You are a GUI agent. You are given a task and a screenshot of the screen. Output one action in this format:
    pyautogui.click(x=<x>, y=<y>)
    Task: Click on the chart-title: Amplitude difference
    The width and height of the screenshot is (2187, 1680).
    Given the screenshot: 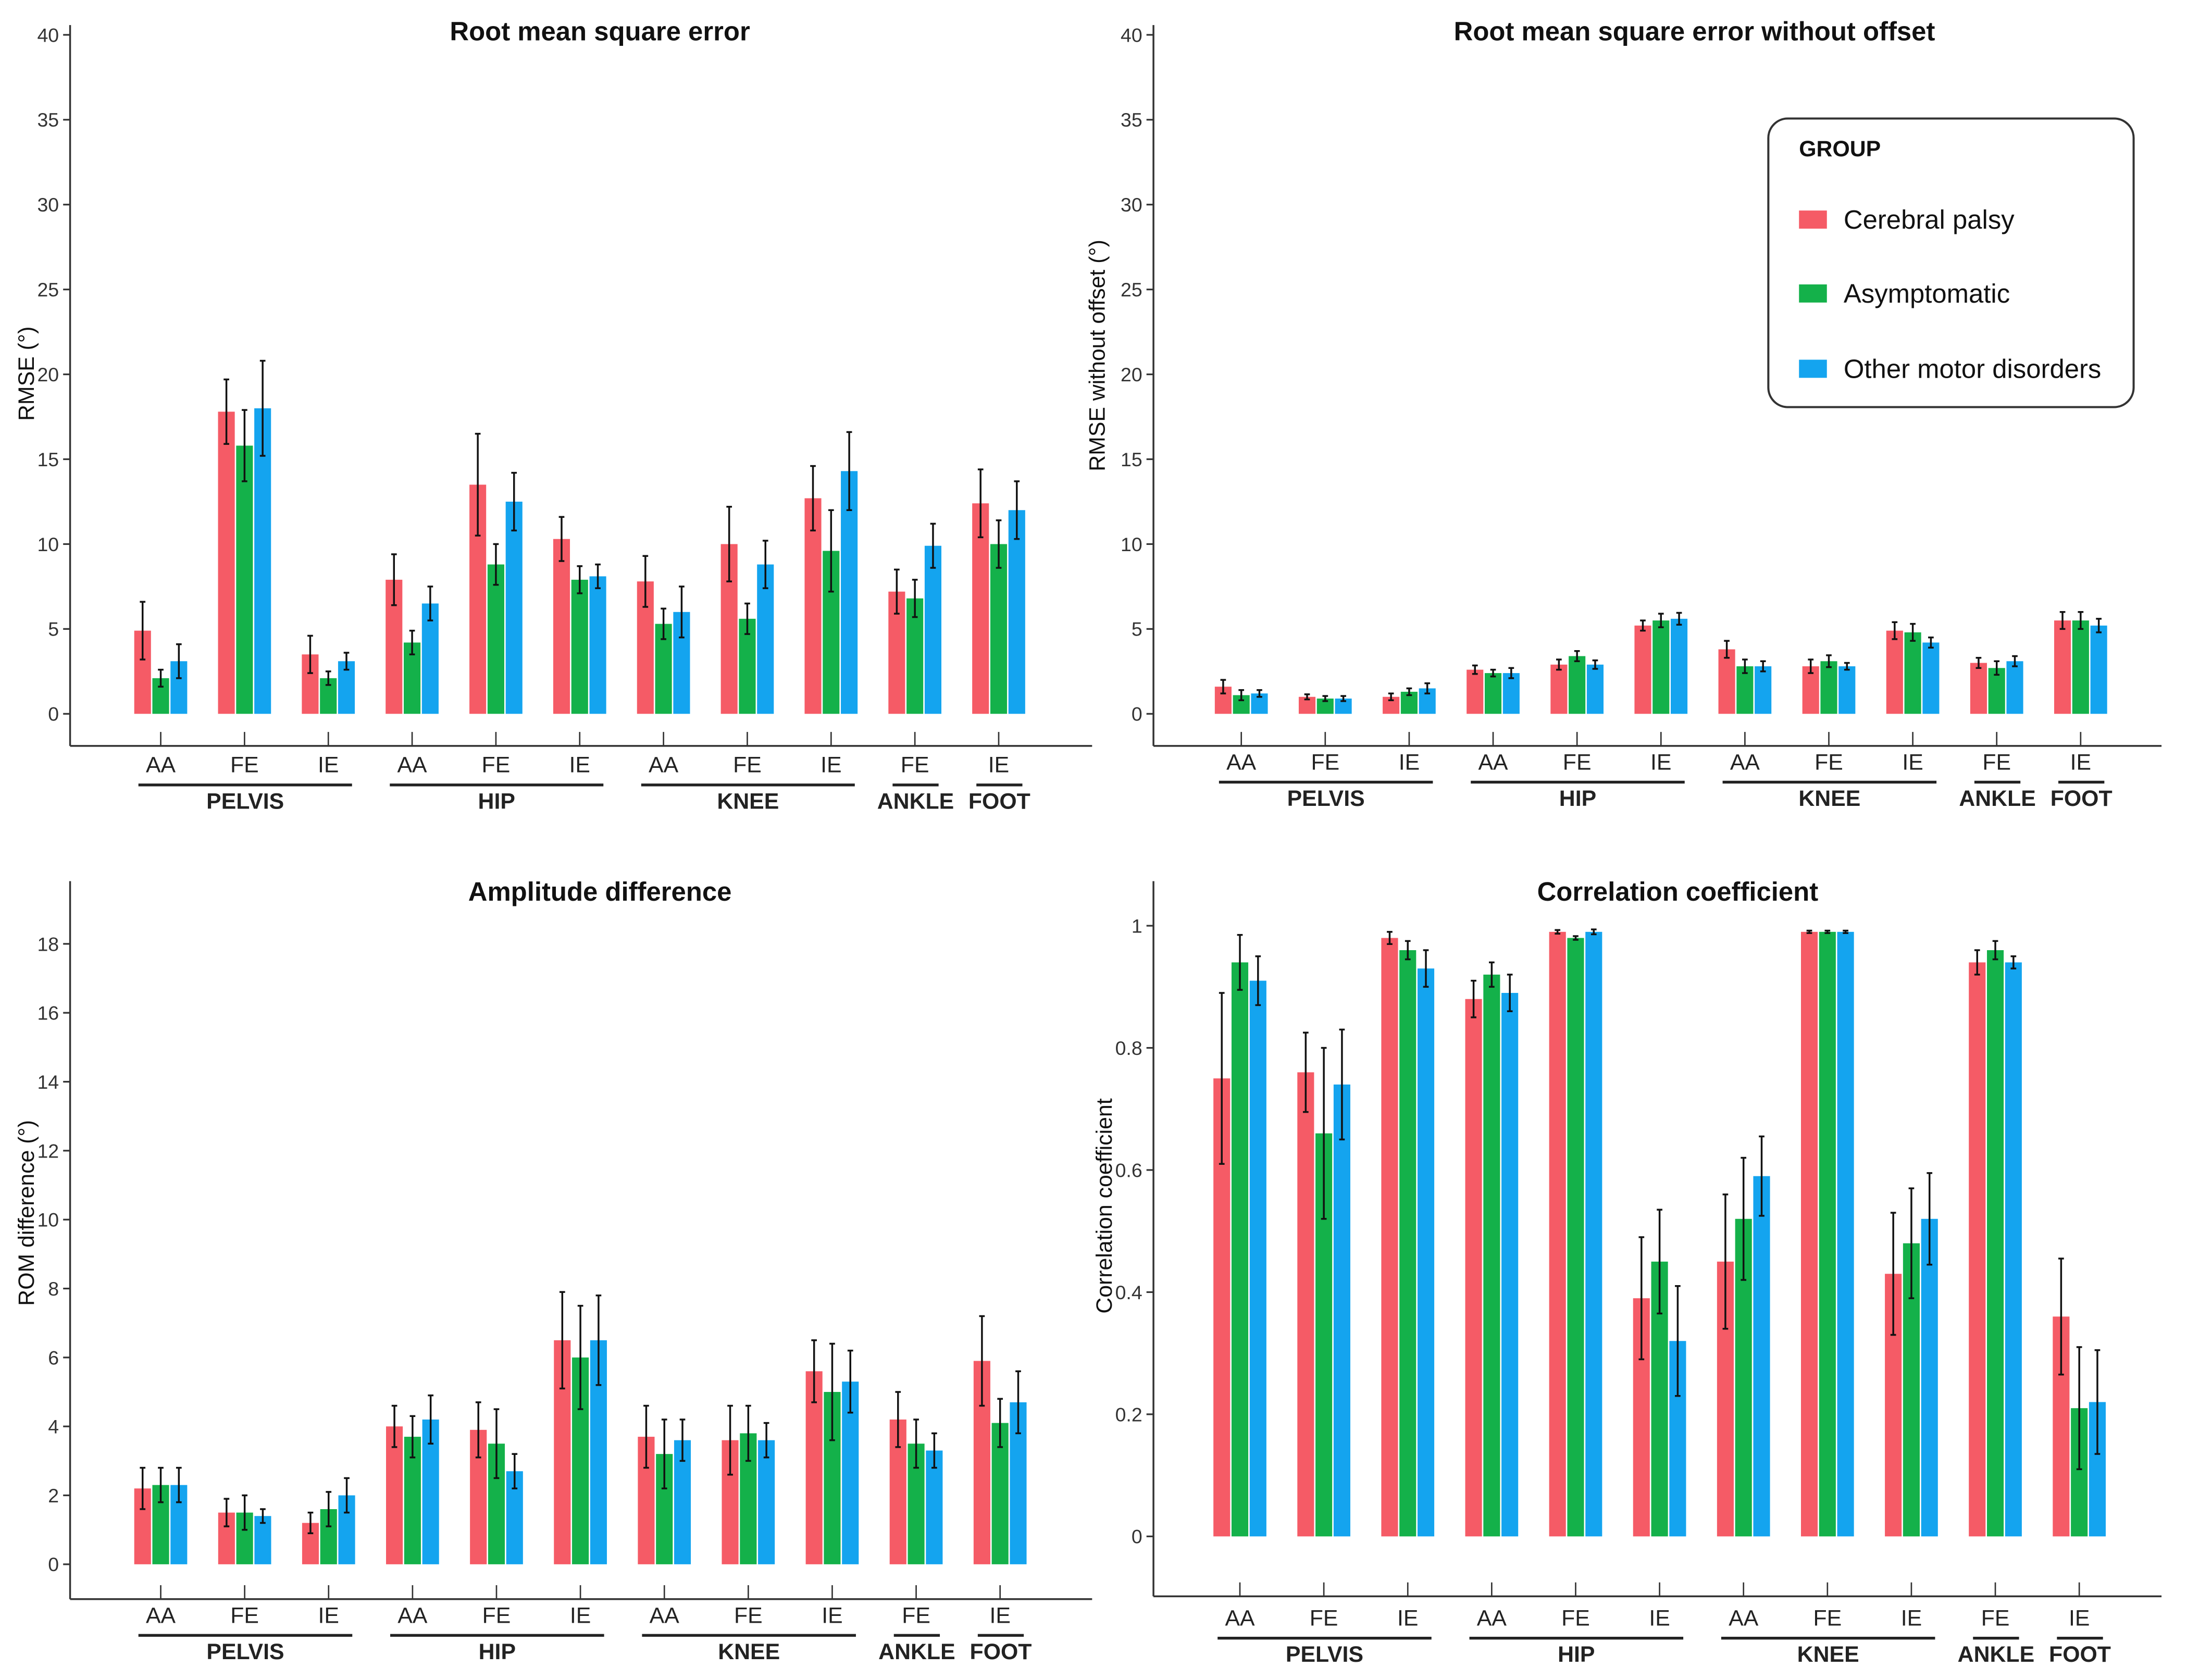 What is the action you would take?
    pyautogui.click(x=600, y=891)
    